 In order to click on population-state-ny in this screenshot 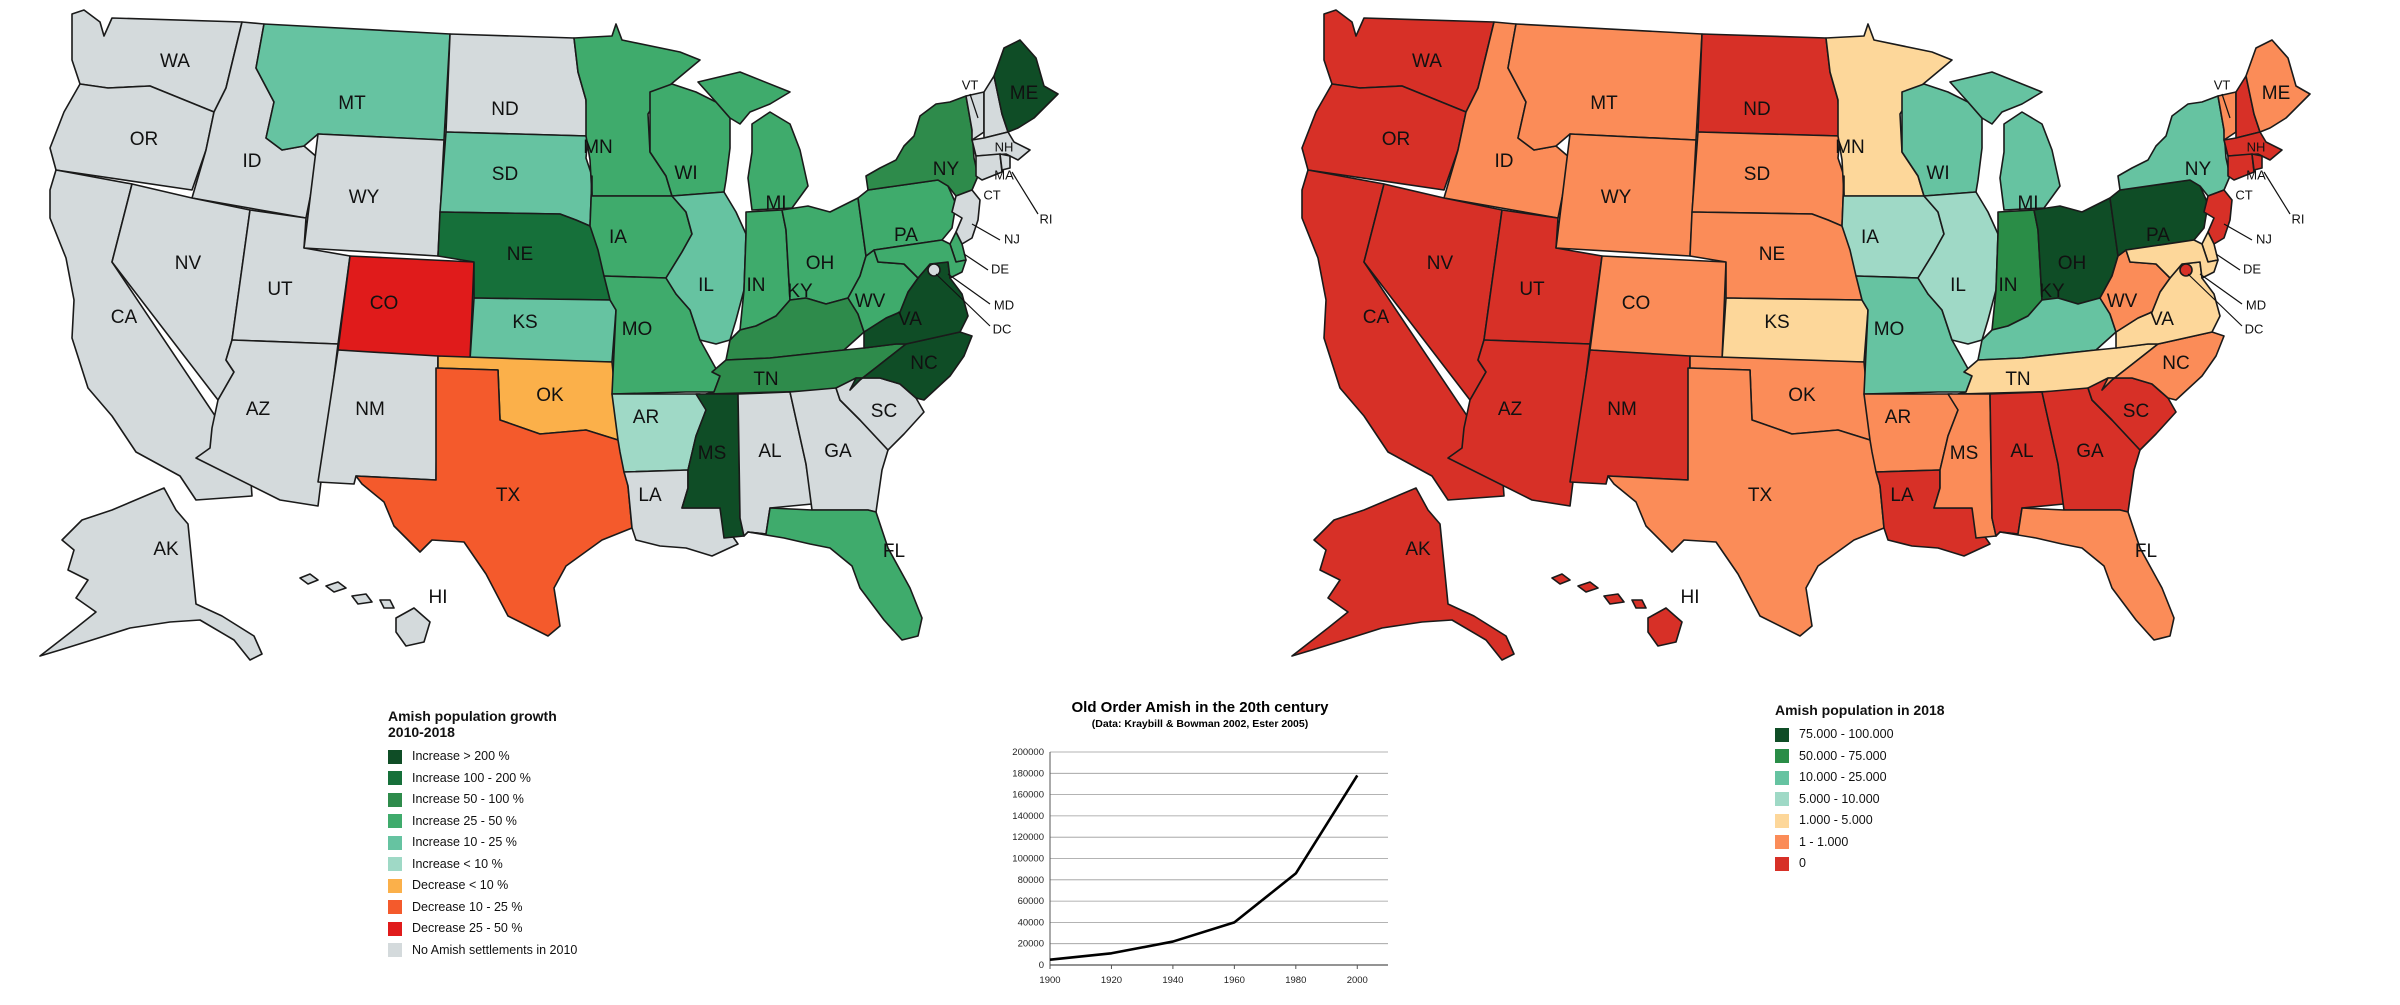, I will do `click(2174, 146)`.